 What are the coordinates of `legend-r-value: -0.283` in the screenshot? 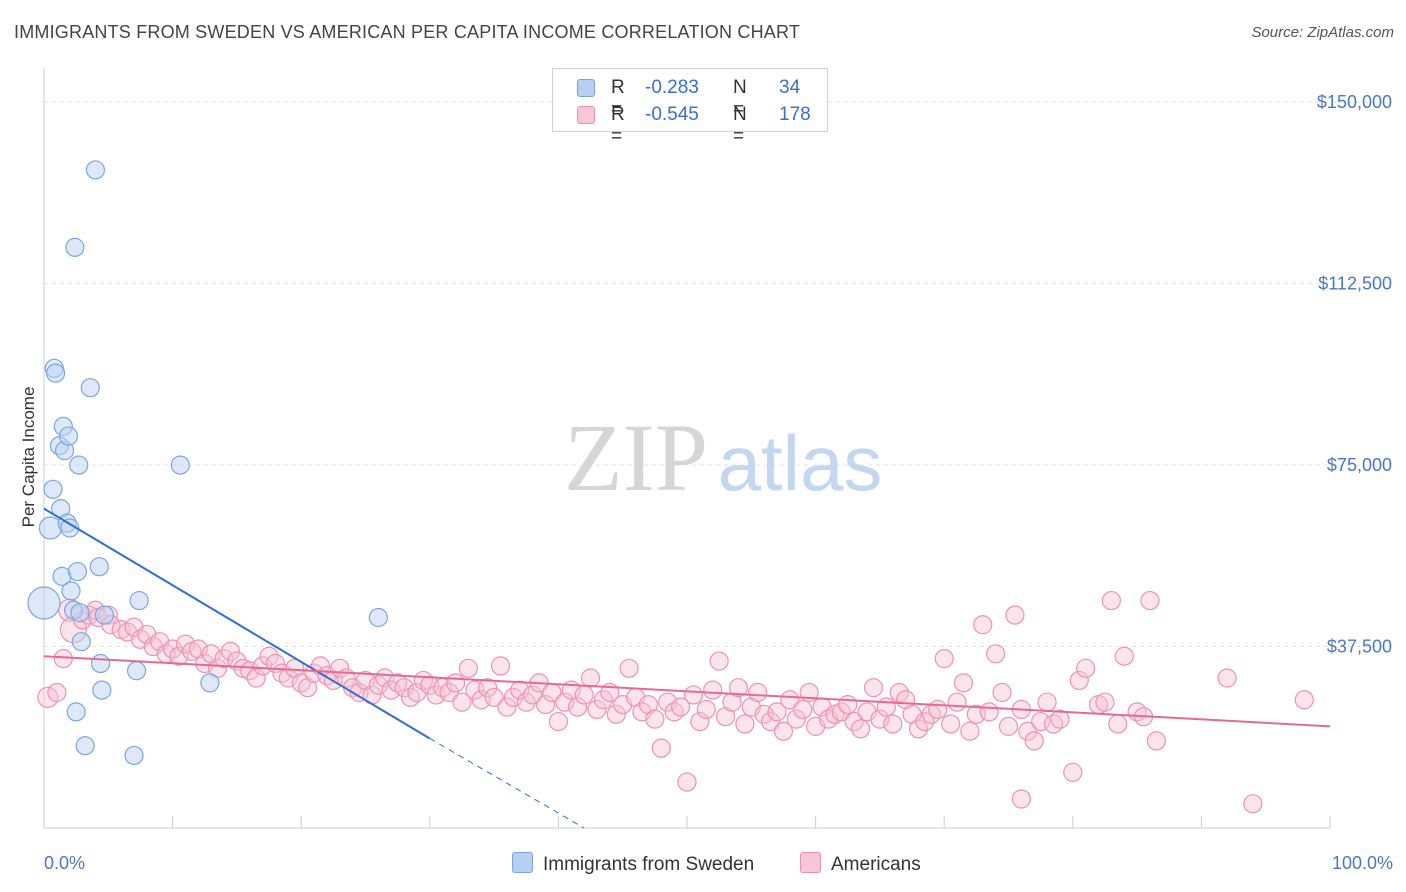 It's located at (672, 87).